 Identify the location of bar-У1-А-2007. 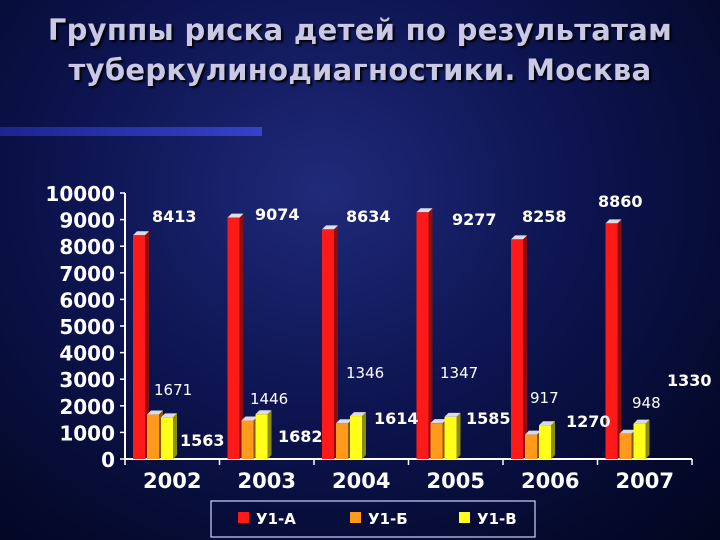
(611, 341).